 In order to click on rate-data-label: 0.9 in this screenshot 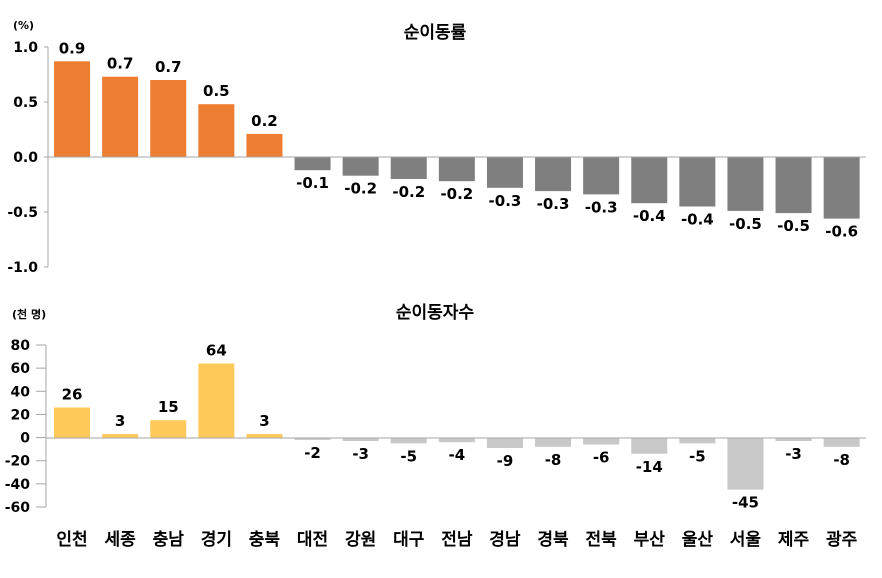, I will do `click(72, 48)`.